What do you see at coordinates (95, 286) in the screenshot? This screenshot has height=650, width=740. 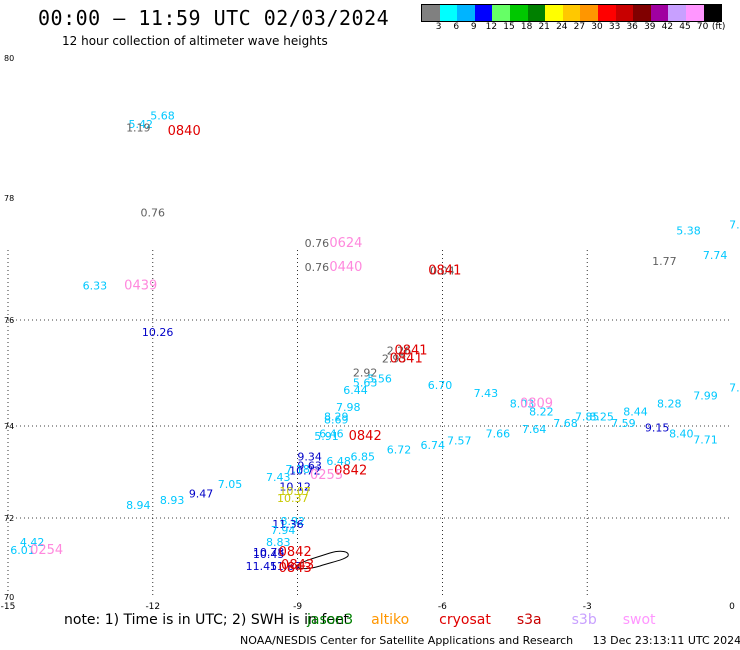 I see `wave-height-label: 6.33` at bounding box center [95, 286].